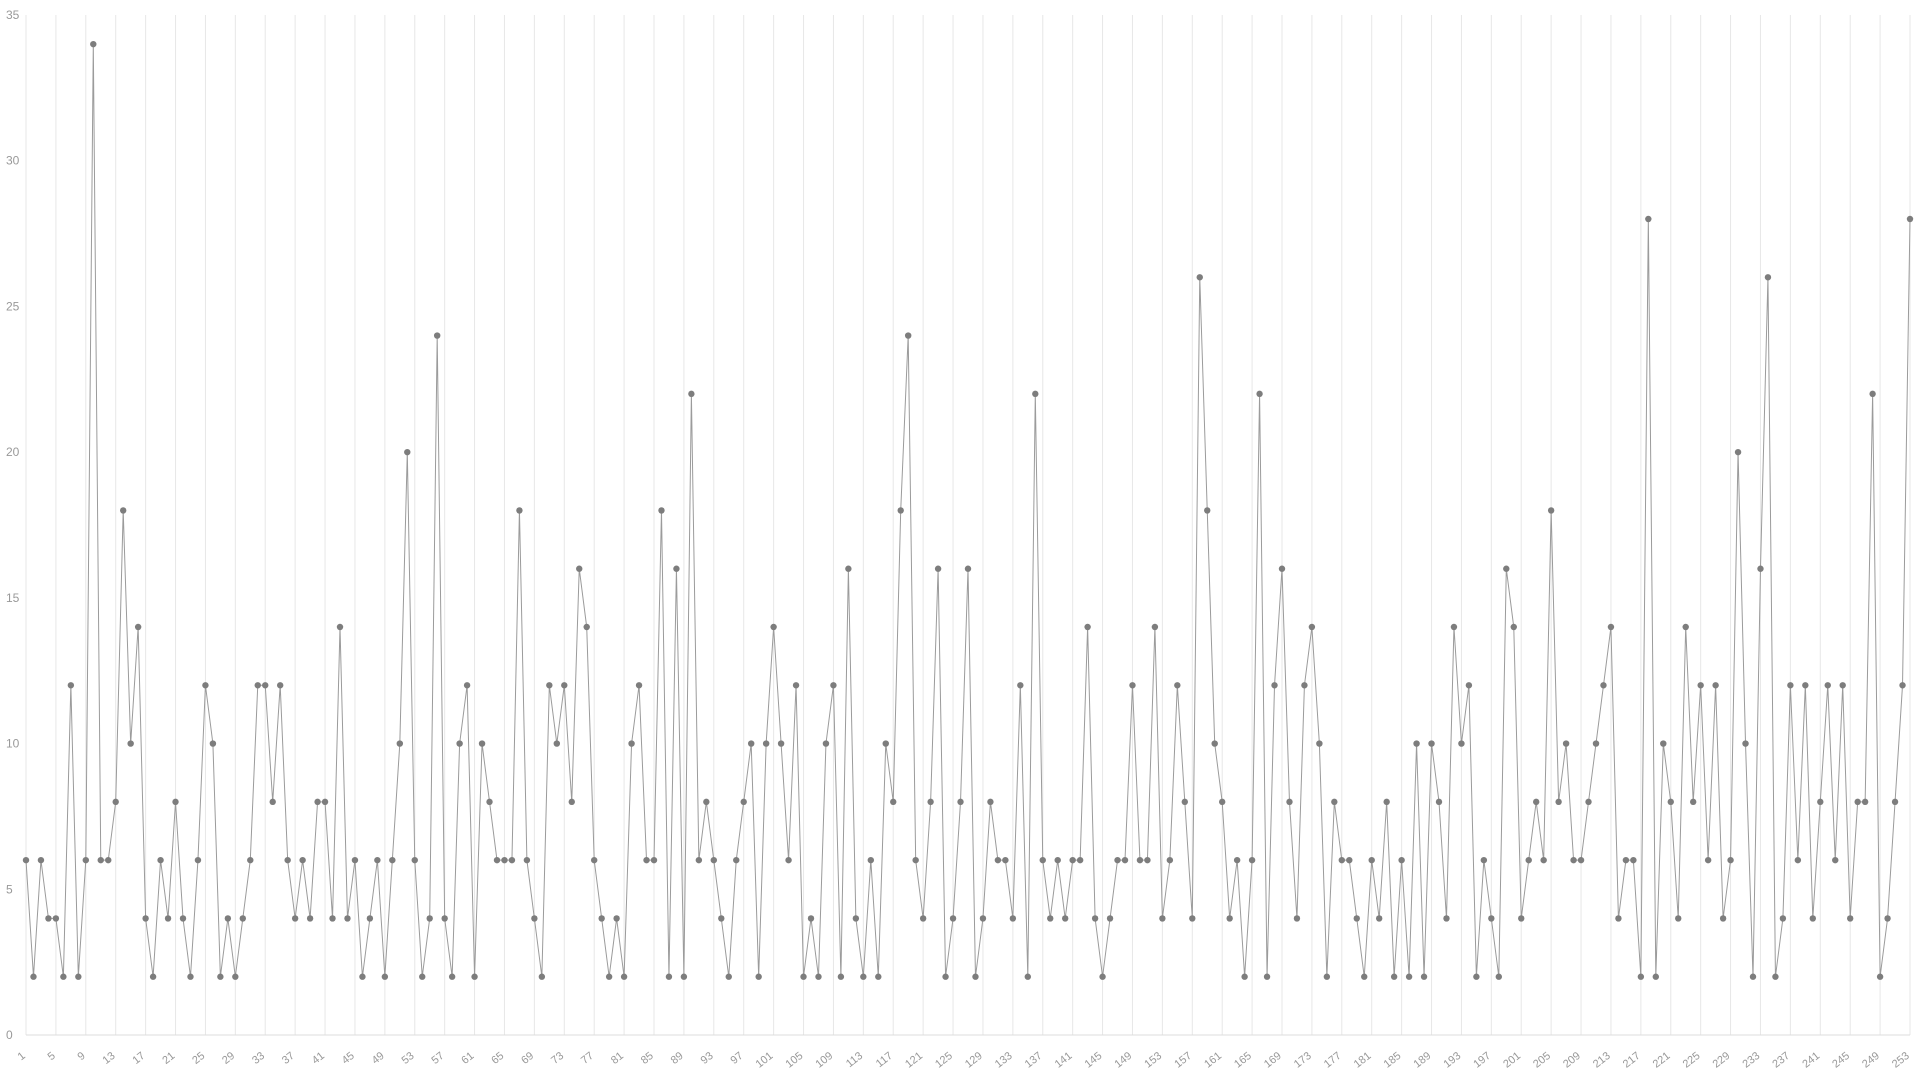  I want to click on x-tick-label: 121, so click(914, 1060).